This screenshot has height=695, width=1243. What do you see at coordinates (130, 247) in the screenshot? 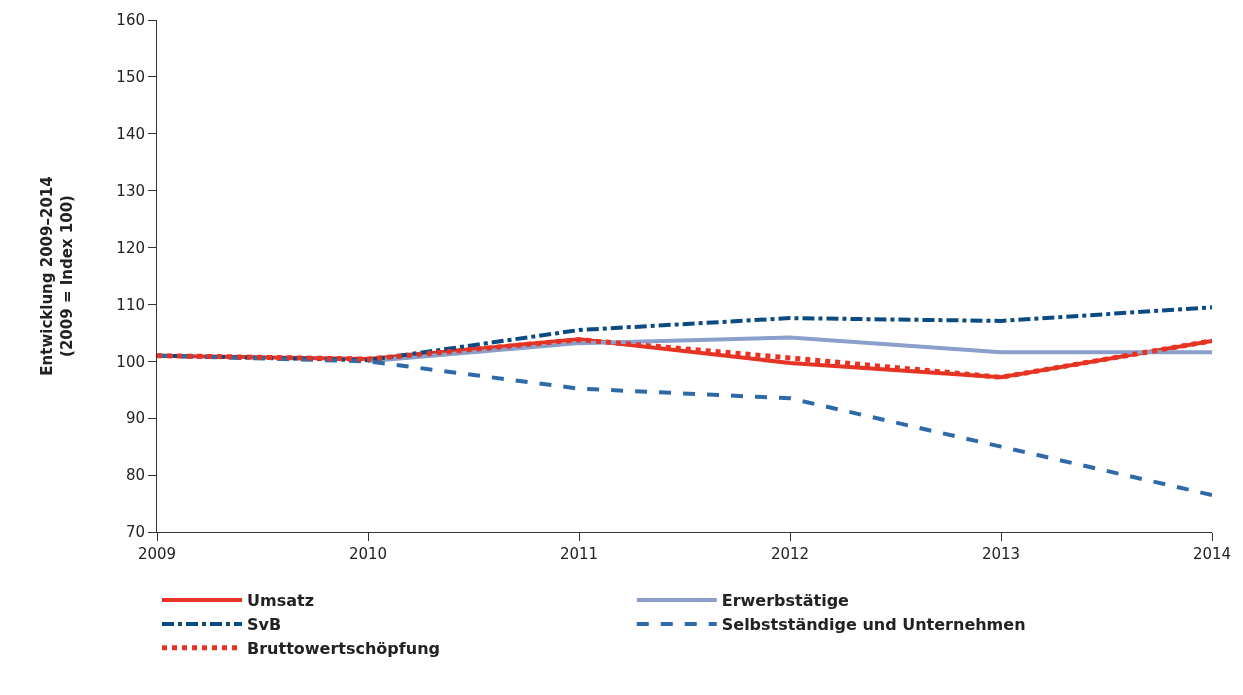
I see `y-tick-label: 120` at bounding box center [130, 247].